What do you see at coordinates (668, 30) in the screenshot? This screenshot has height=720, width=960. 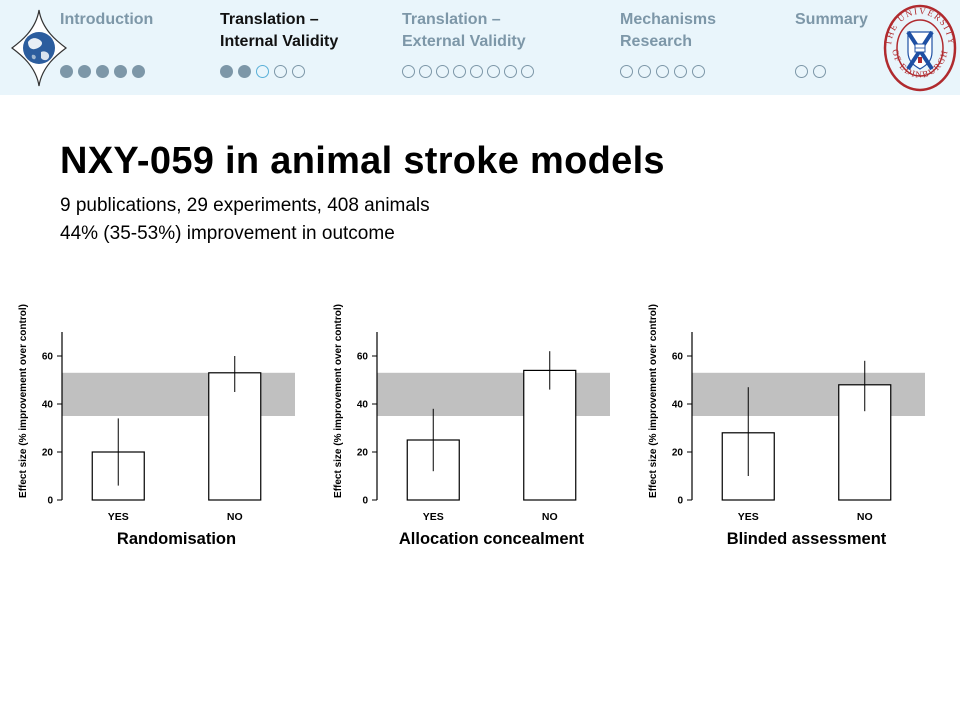 I see `nav-section-label: Mechanisms Research` at bounding box center [668, 30].